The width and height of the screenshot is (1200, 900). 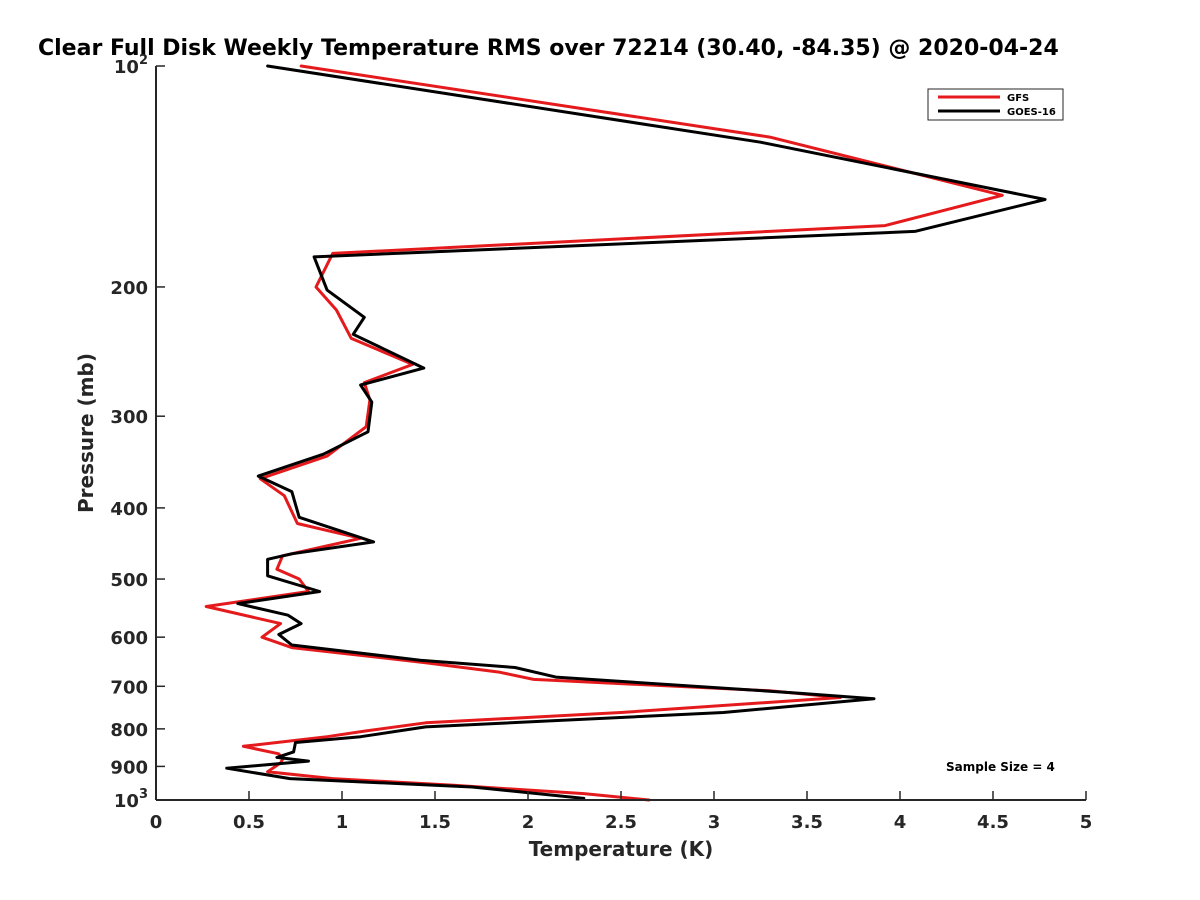 I want to click on y-tick-label: 600, so click(x=129, y=638).